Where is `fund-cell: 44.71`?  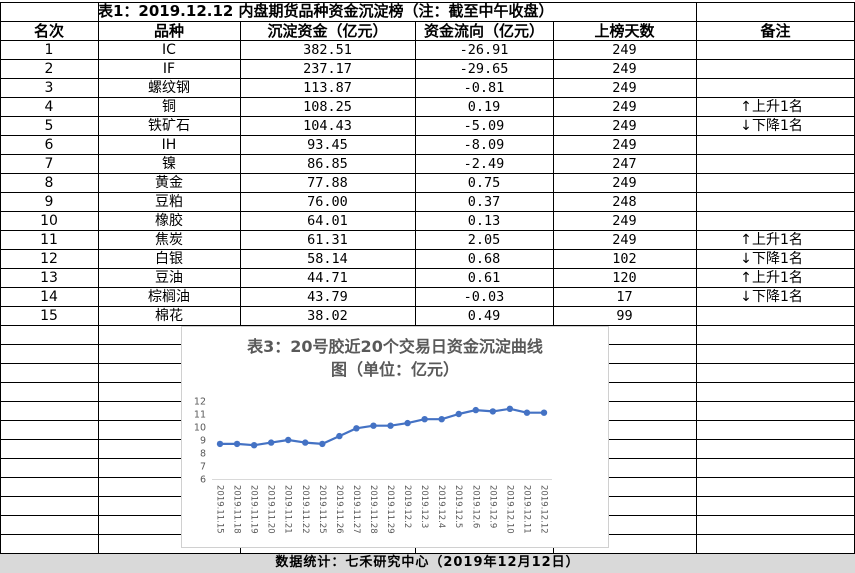
fund-cell: 44.71 is located at coordinates (327, 278).